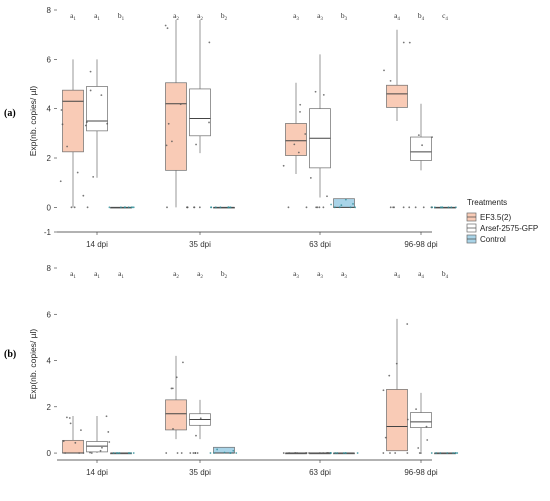  What do you see at coordinates (200, 16) in the screenshot?
I see `significance-letter: a2` at bounding box center [200, 16].